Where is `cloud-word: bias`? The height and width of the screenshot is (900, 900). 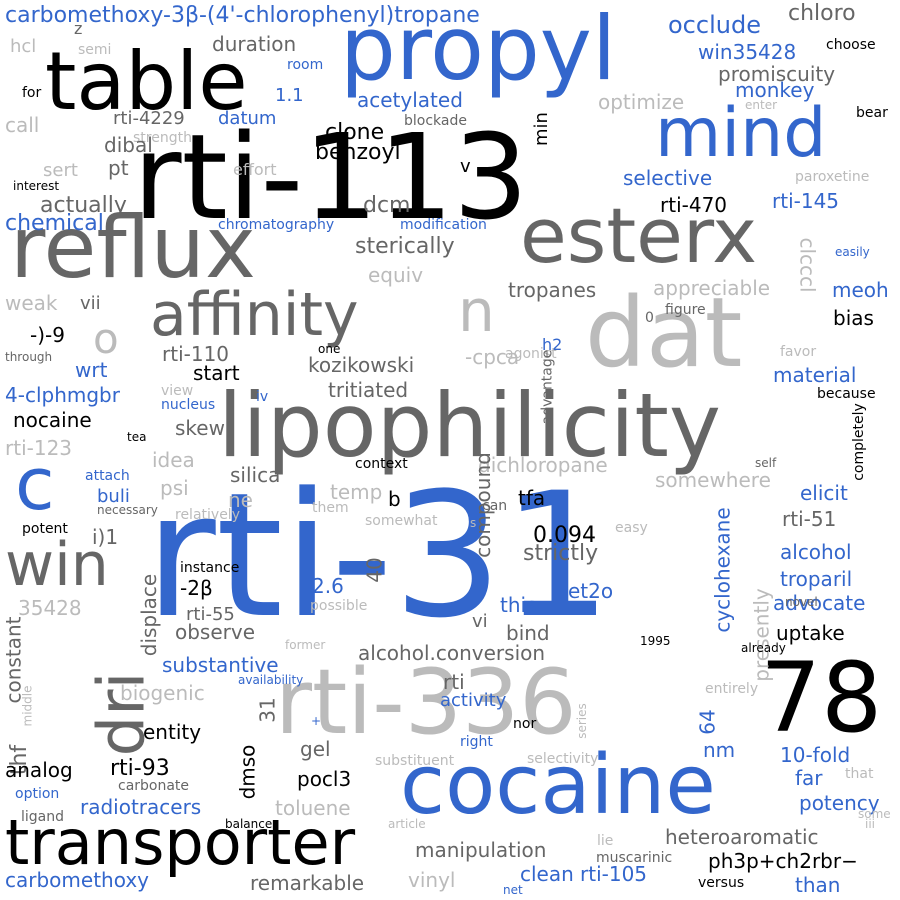 cloud-word: bias is located at coordinates (853, 318).